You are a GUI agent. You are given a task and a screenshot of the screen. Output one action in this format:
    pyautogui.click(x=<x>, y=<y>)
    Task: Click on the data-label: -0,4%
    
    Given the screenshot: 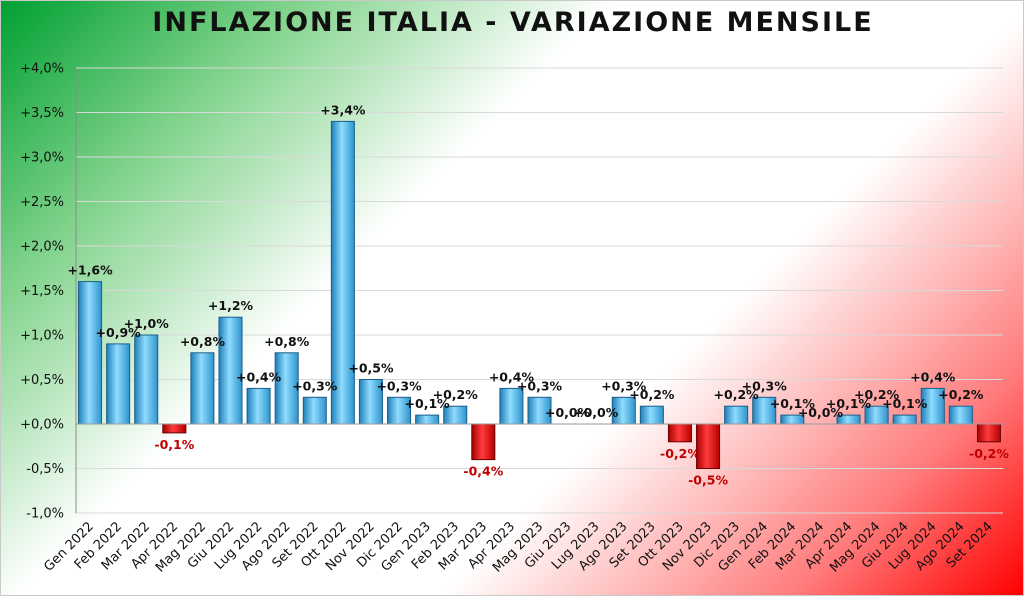 What is the action you would take?
    pyautogui.click(x=483, y=471)
    